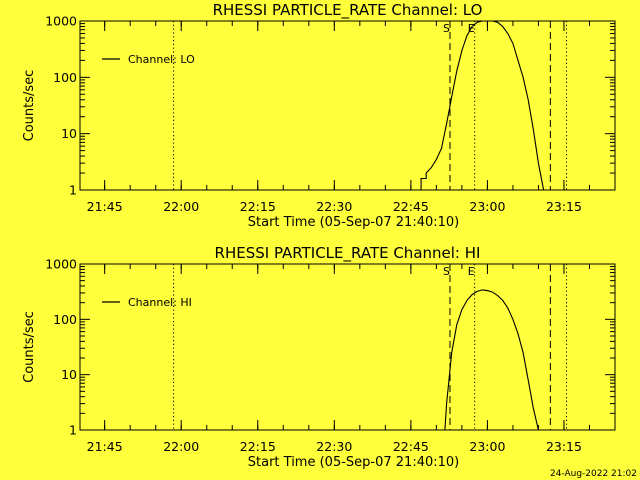 The height and width of the screenshot is (480, 640). I want to click on generation-timestamp: 24-Aug-2022 21:02, so click(593, 474).